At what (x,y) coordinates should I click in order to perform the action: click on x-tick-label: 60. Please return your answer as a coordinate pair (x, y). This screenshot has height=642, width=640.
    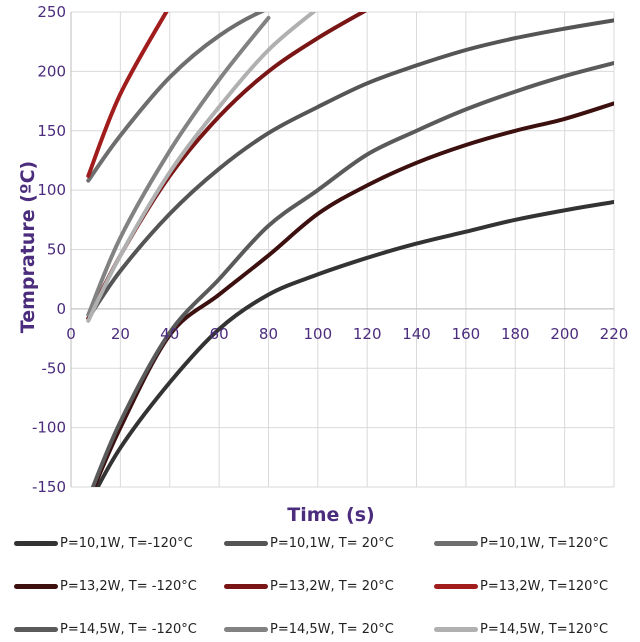
    Looking at the image, I should click on (219, 334).